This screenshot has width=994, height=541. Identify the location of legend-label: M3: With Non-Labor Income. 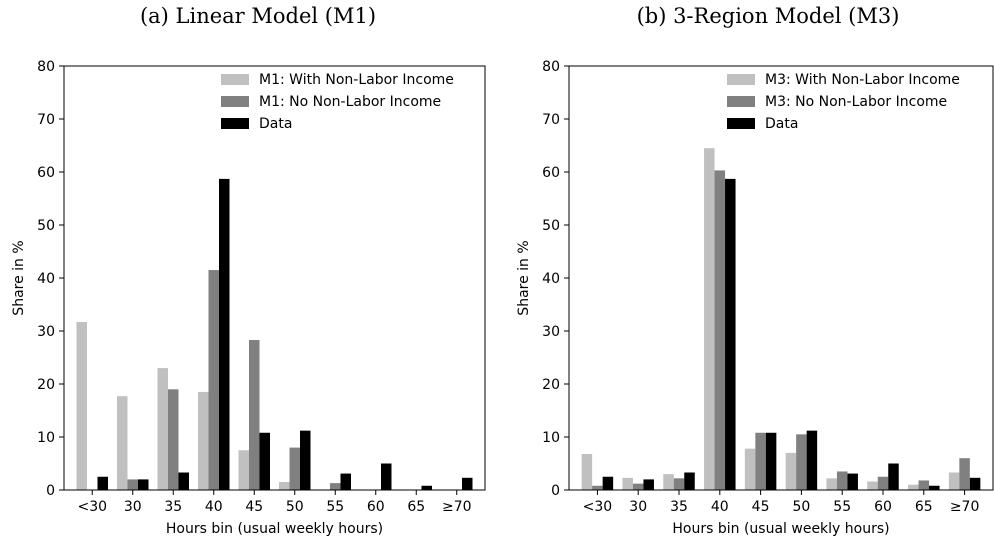
(862, 80).